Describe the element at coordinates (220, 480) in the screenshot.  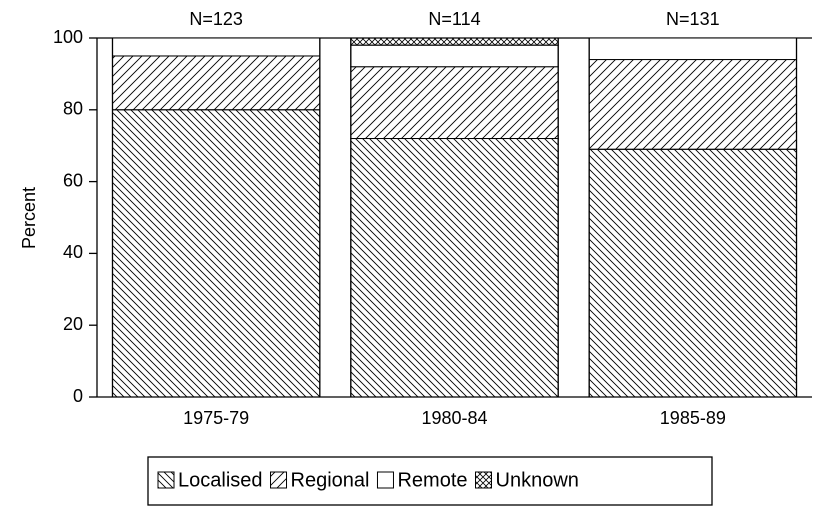
I see `legend-label: Localised` at that location.